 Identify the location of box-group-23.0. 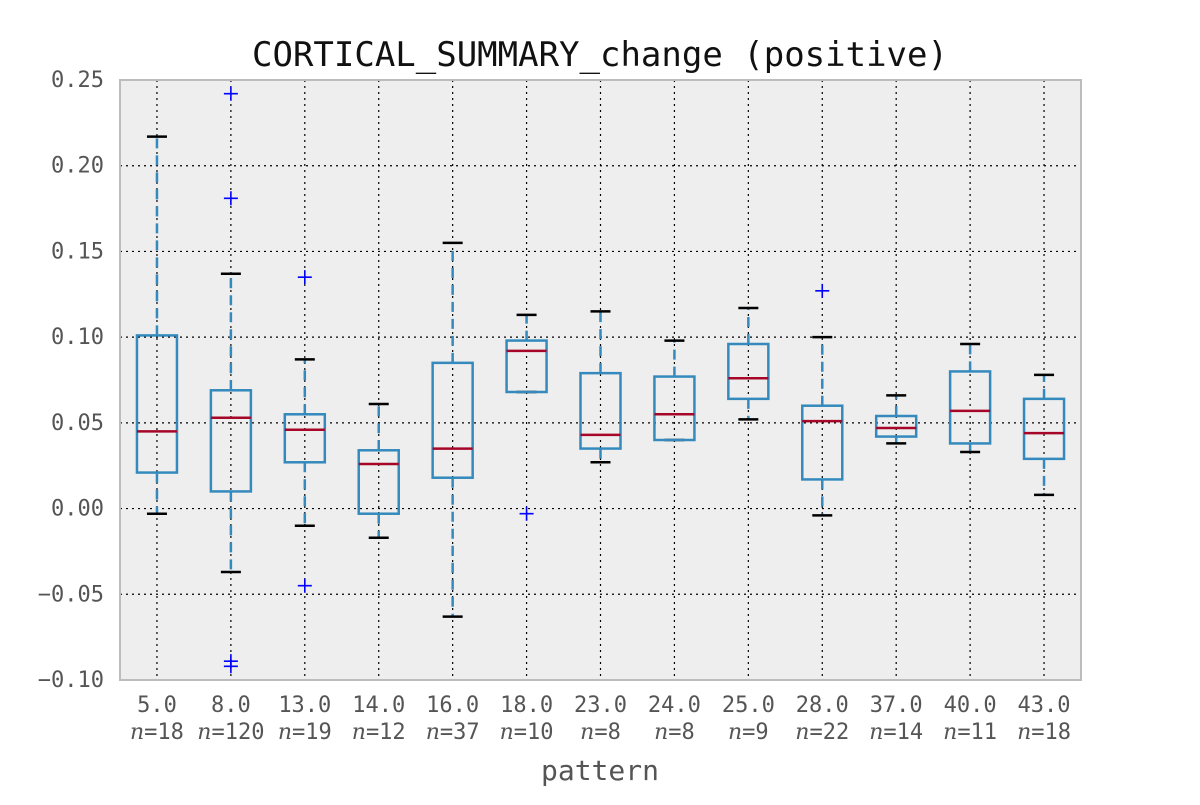
(600, 387).